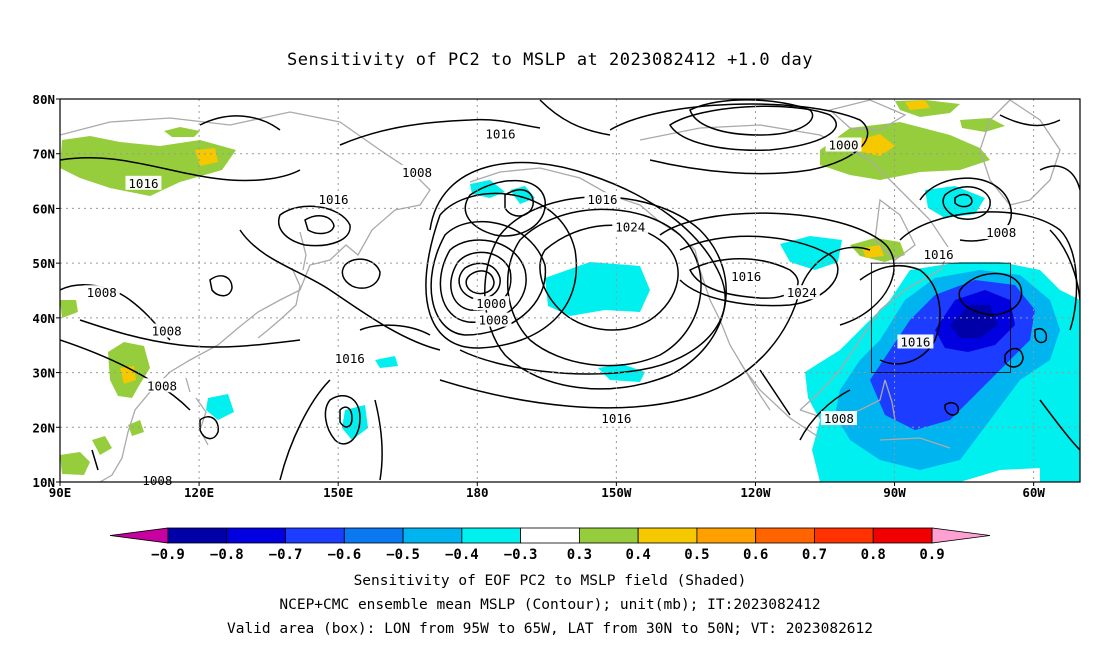  What do you see at coordinates (209, 428) in the screenshot?
I see `isobar-ring-tropical` at bounding box center [209, 428].